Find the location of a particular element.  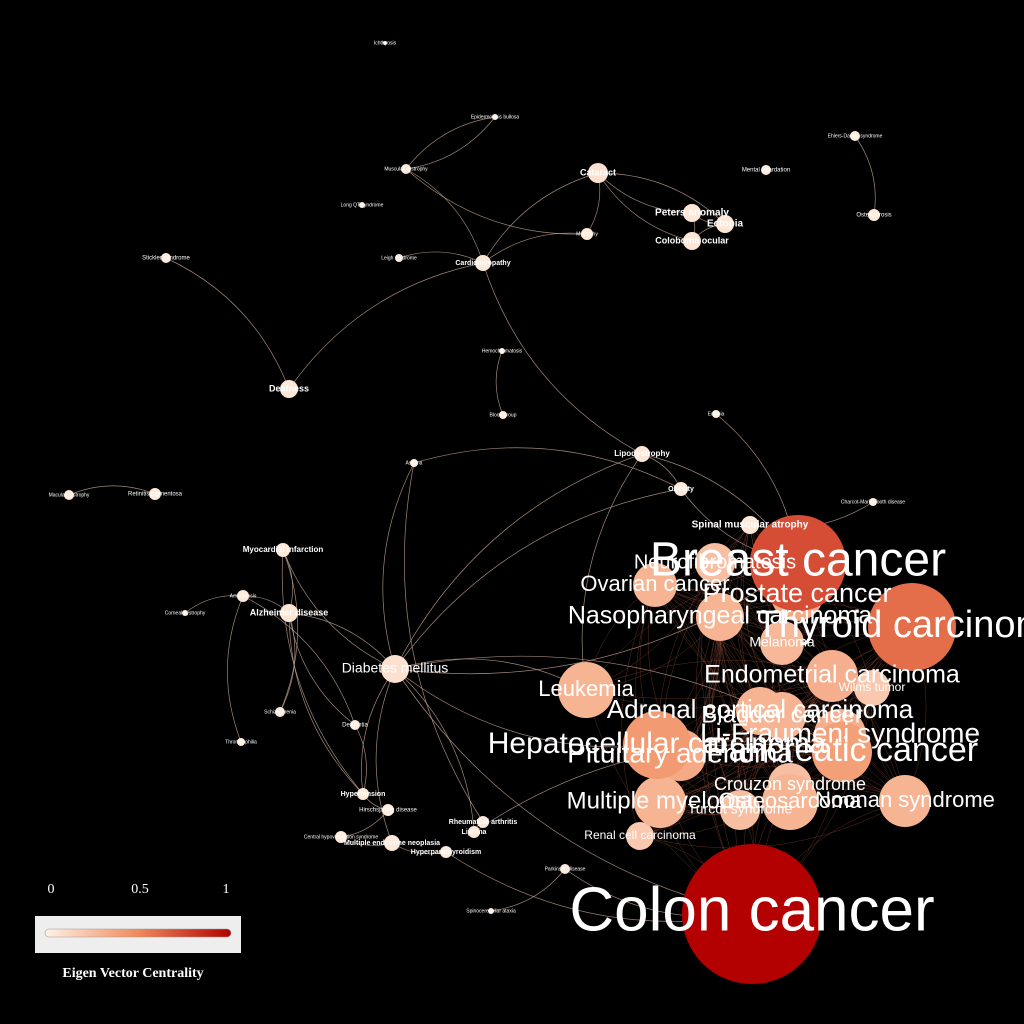

node-leigh is located at coordinates (399, 258).